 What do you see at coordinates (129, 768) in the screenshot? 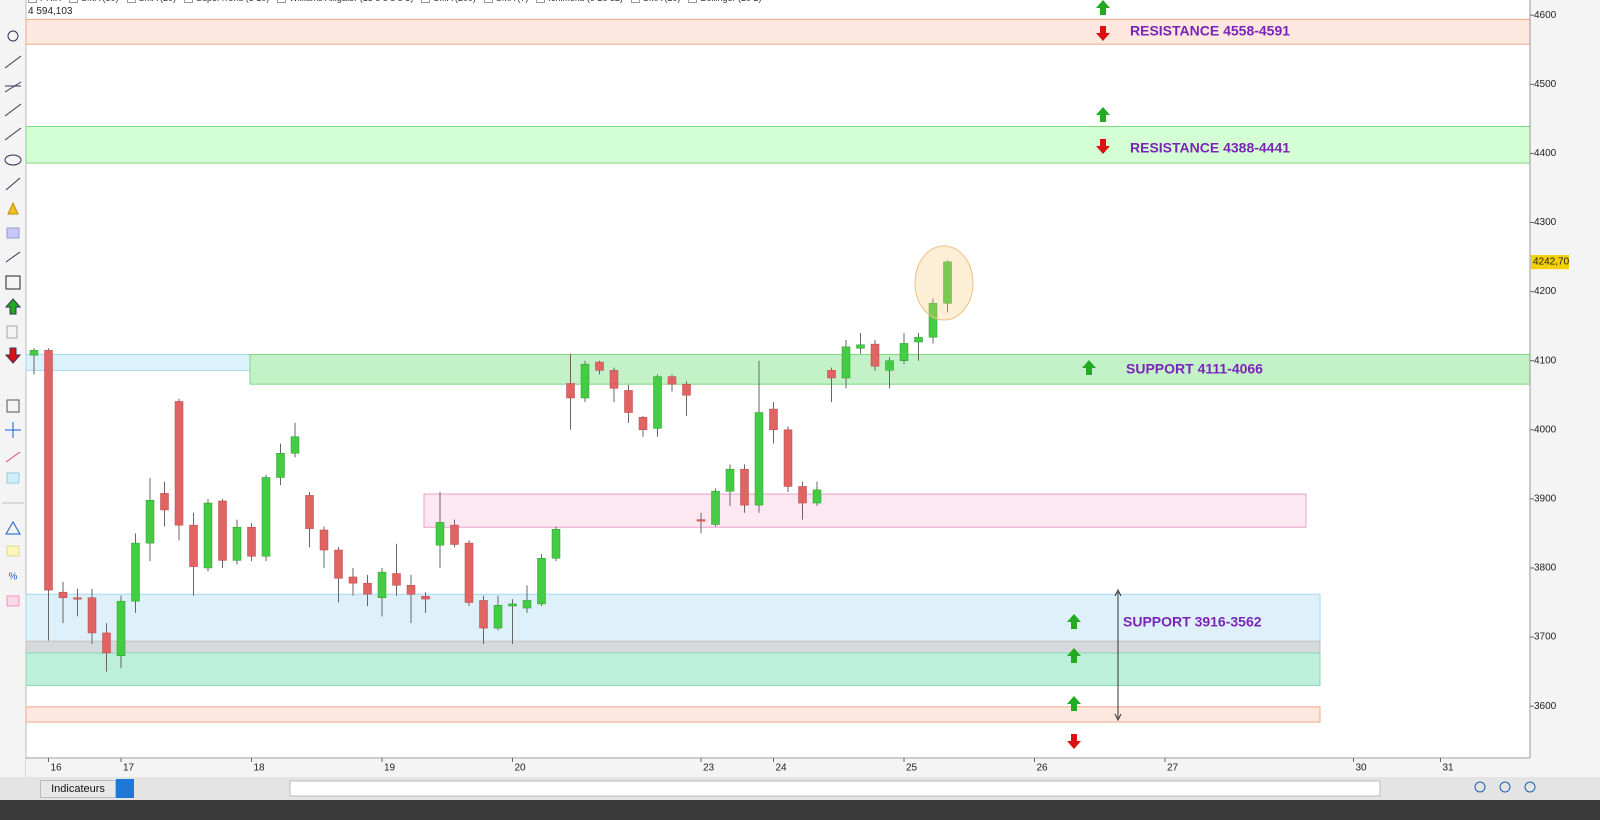
I see `x-tick-label: 17` at bounding box center [129, 768].